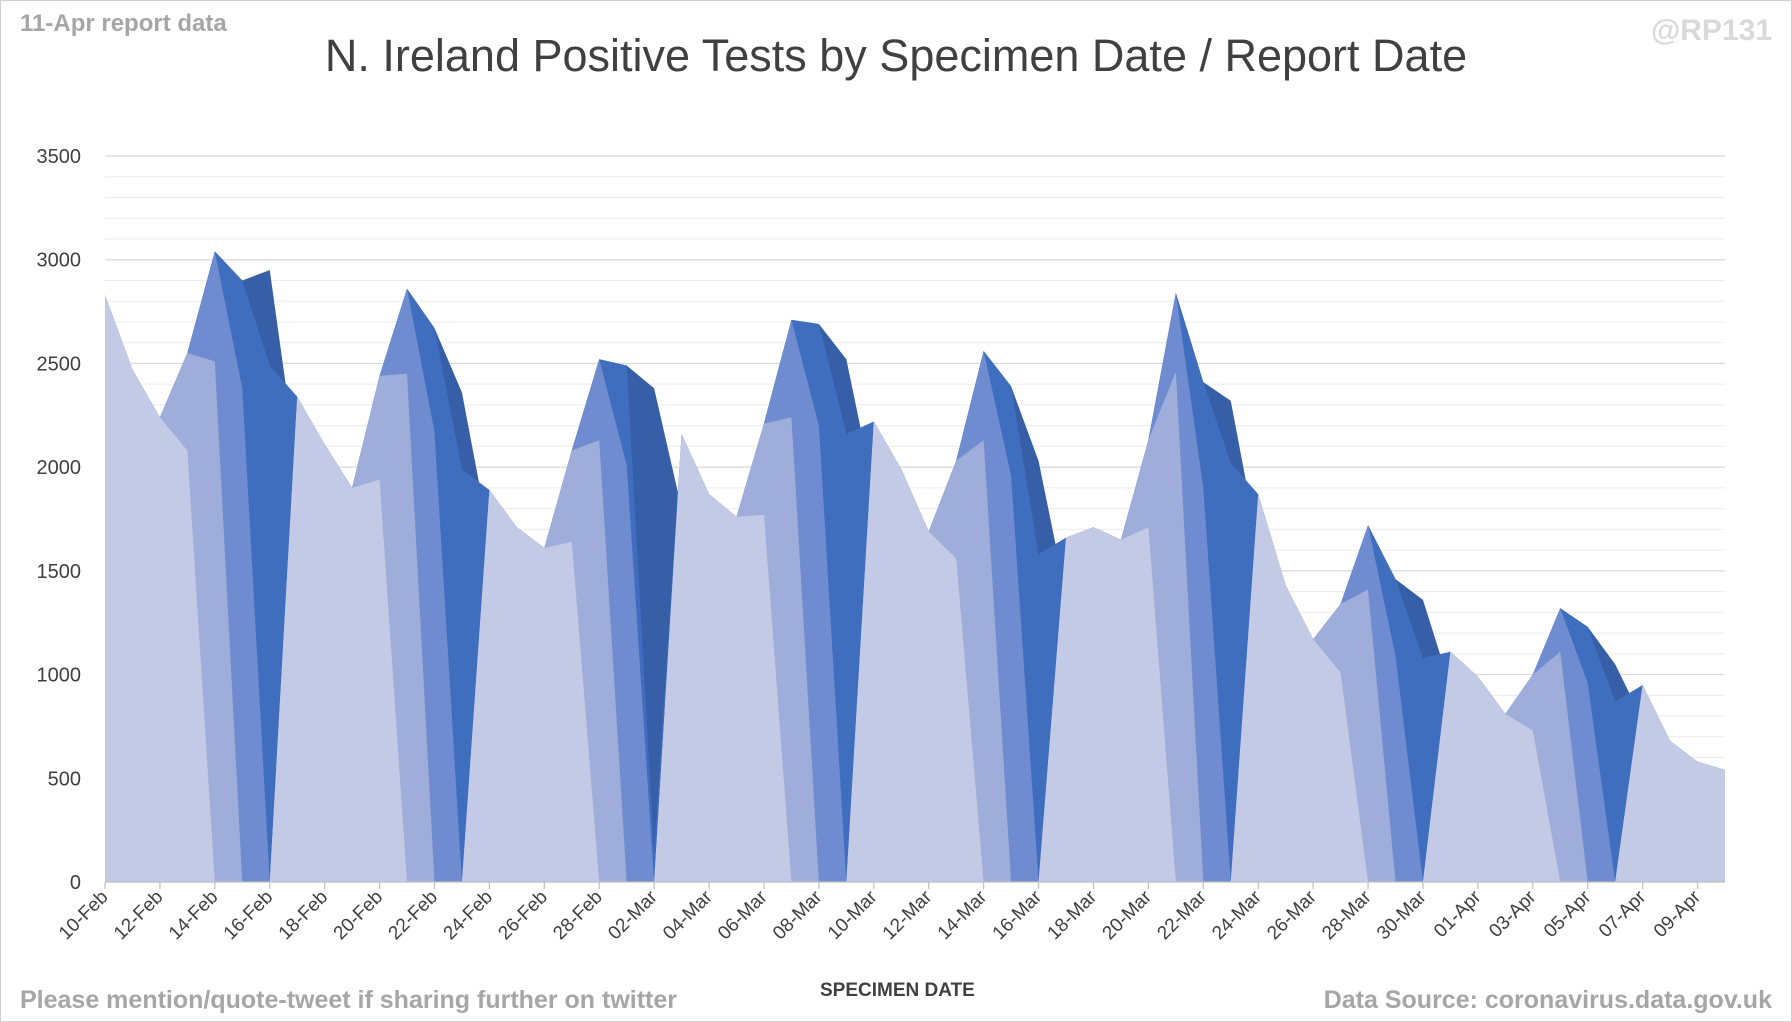 The height and width of the screenshot is (1022, 1792). Describe the element at coordinates (1182, 915) in the screenshot. I see `x-tick-label: 22-Mar` at that location.